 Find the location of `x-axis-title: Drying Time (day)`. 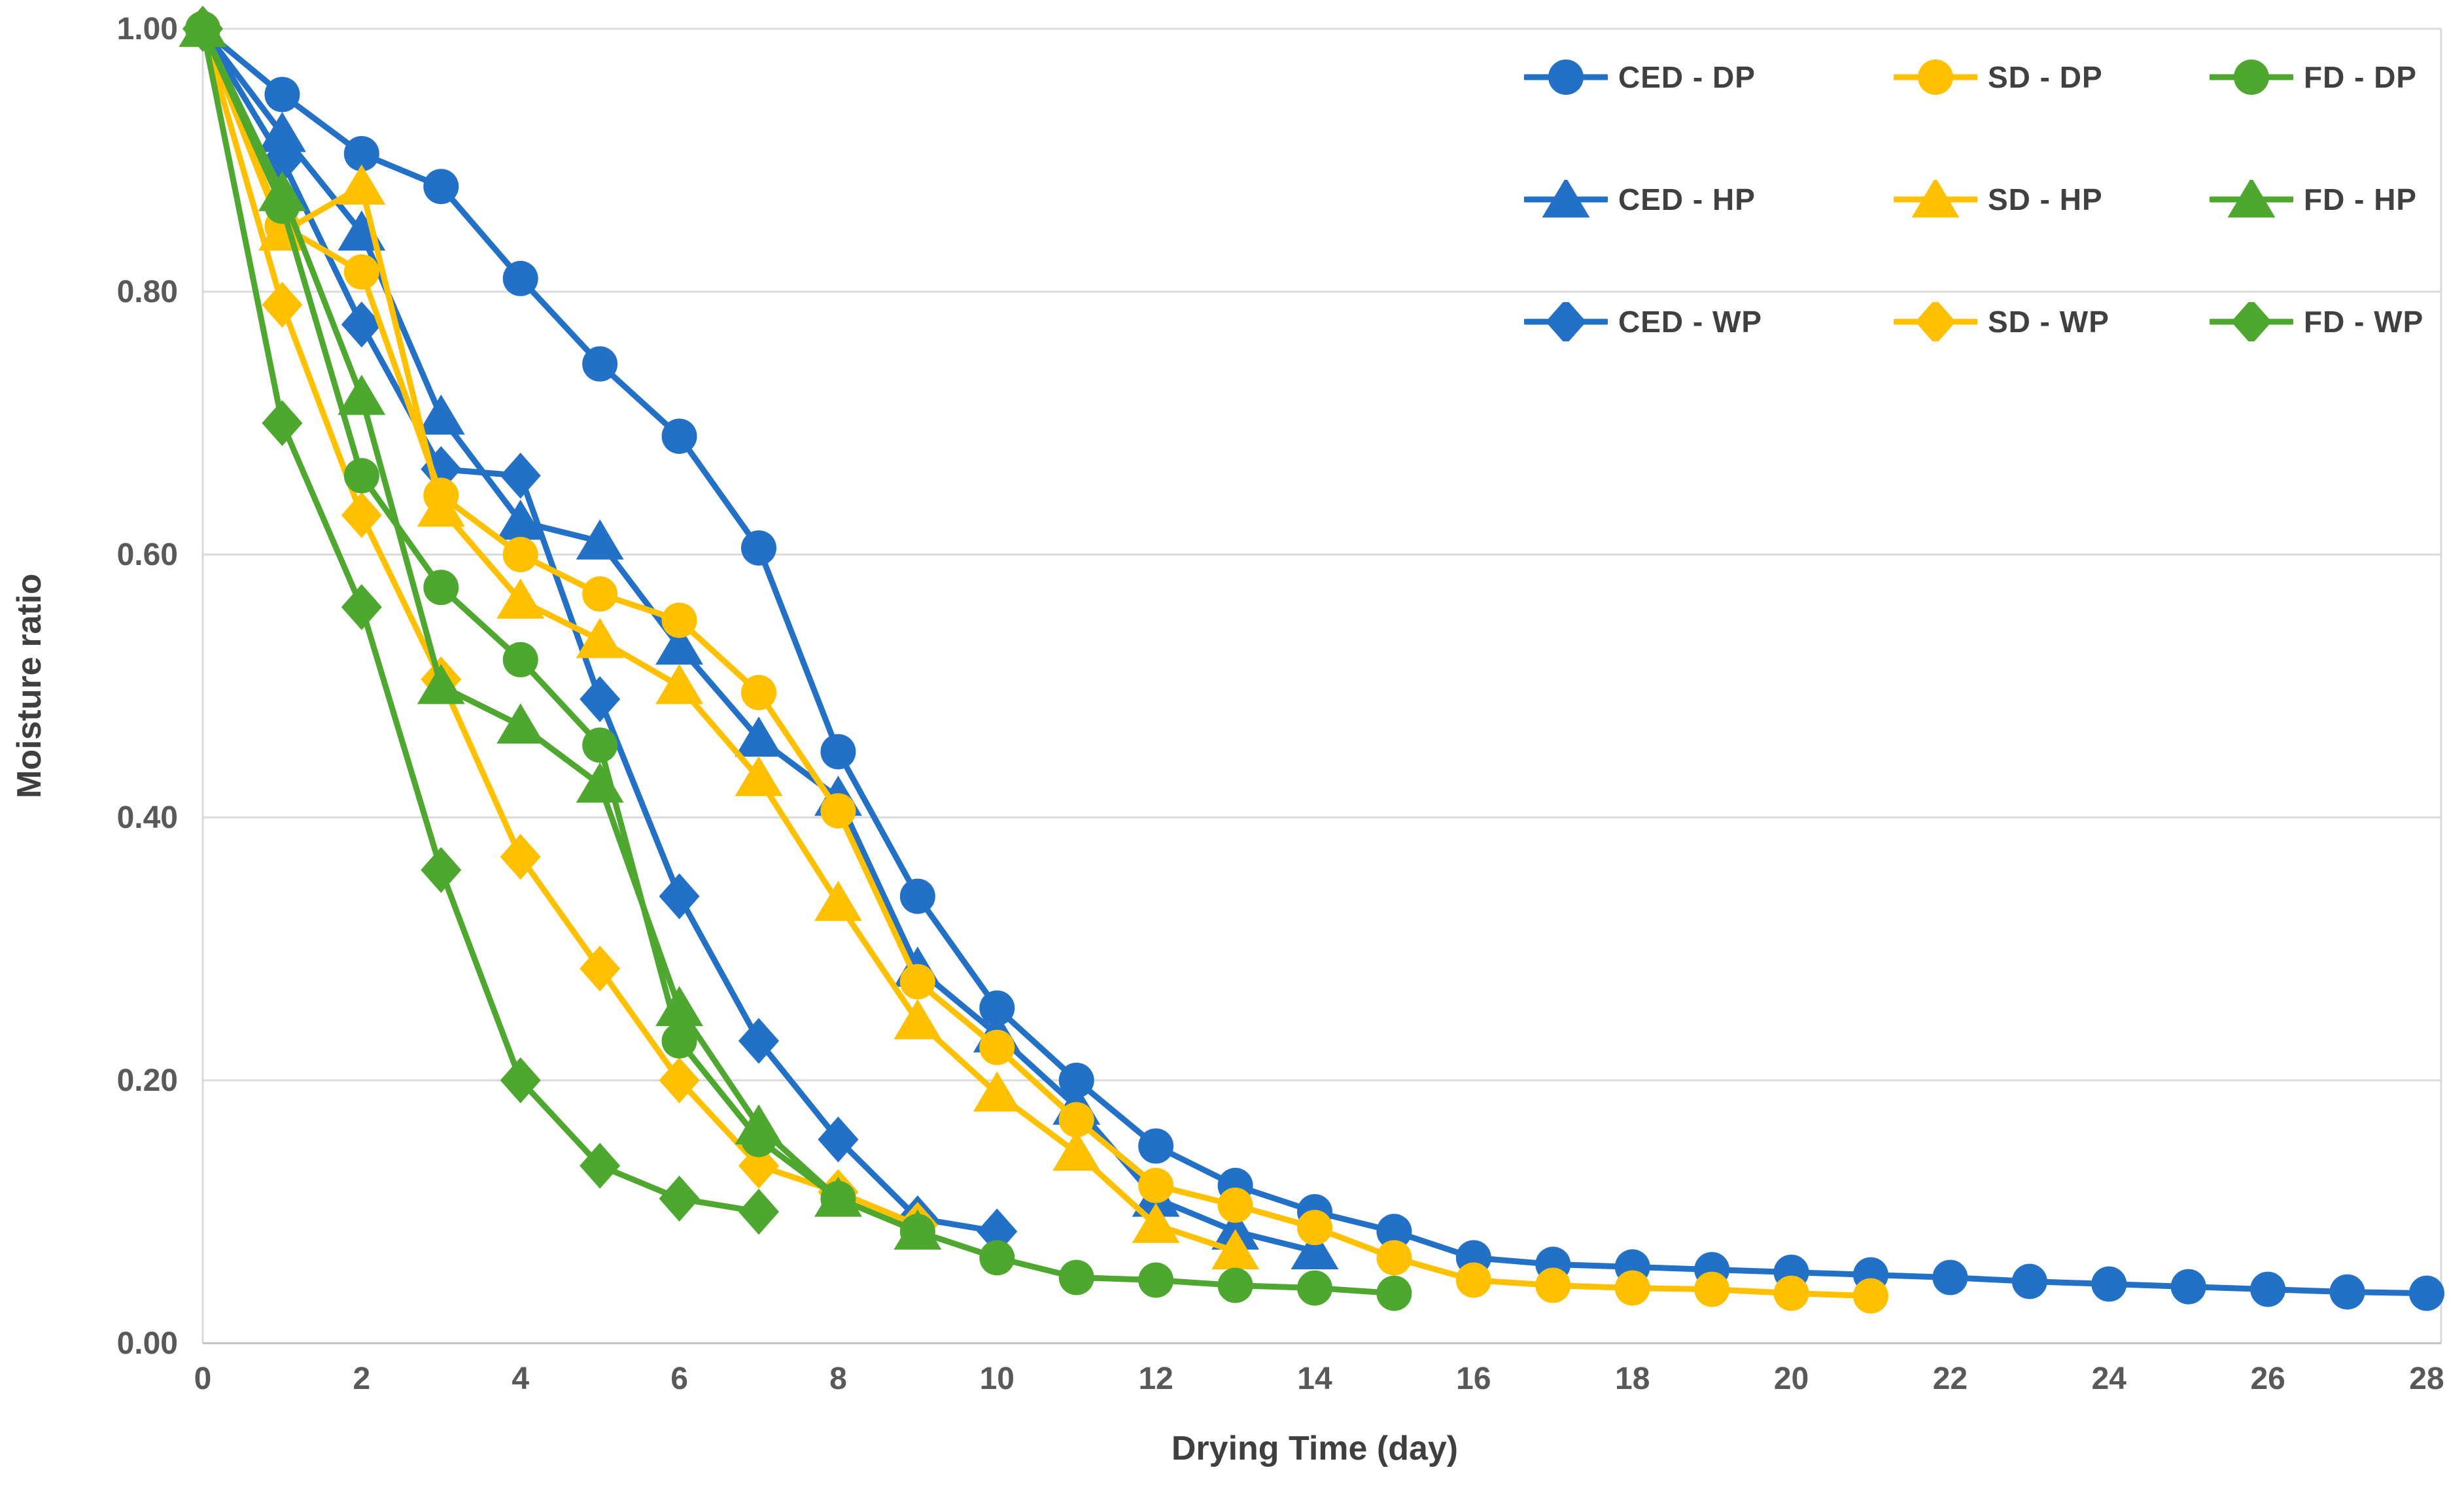

x-axis-title: Drying Time (day) is located at coordinates (1315, 1448).